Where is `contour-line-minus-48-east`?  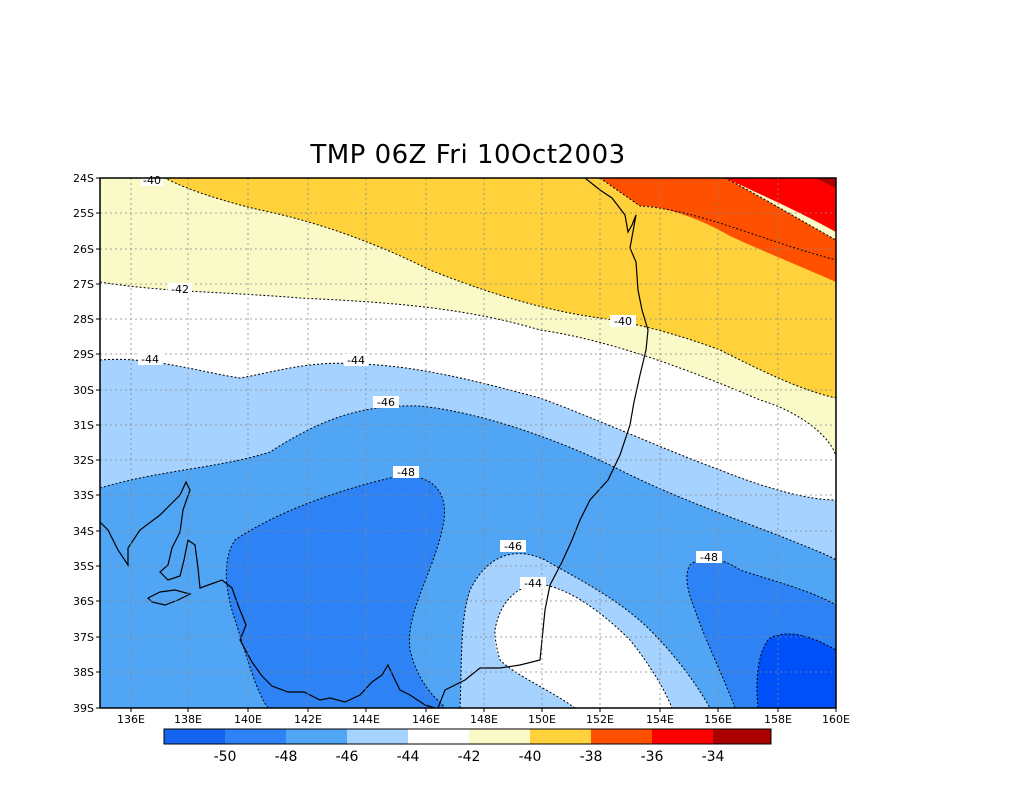 contour-line-minus-48-east is located at coordinates (761, 633).